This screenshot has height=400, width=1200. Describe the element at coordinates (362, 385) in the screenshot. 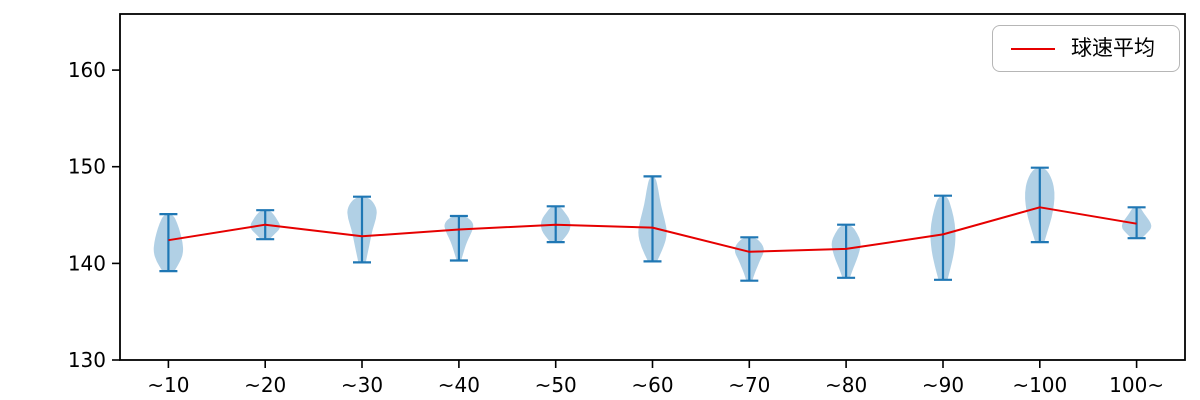

I see `x-tick-label: ~30` at that location.